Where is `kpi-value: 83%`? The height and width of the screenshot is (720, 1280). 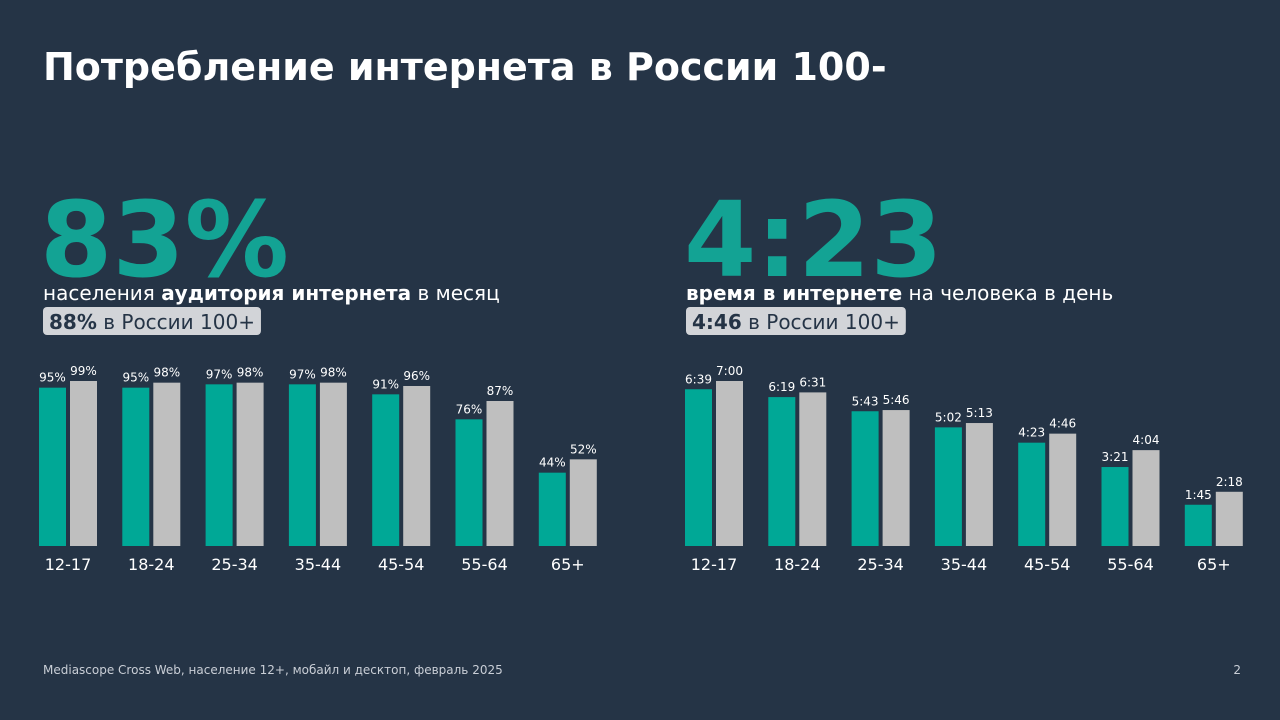
kpi-value: 83% is located at coordinates (164, 240).